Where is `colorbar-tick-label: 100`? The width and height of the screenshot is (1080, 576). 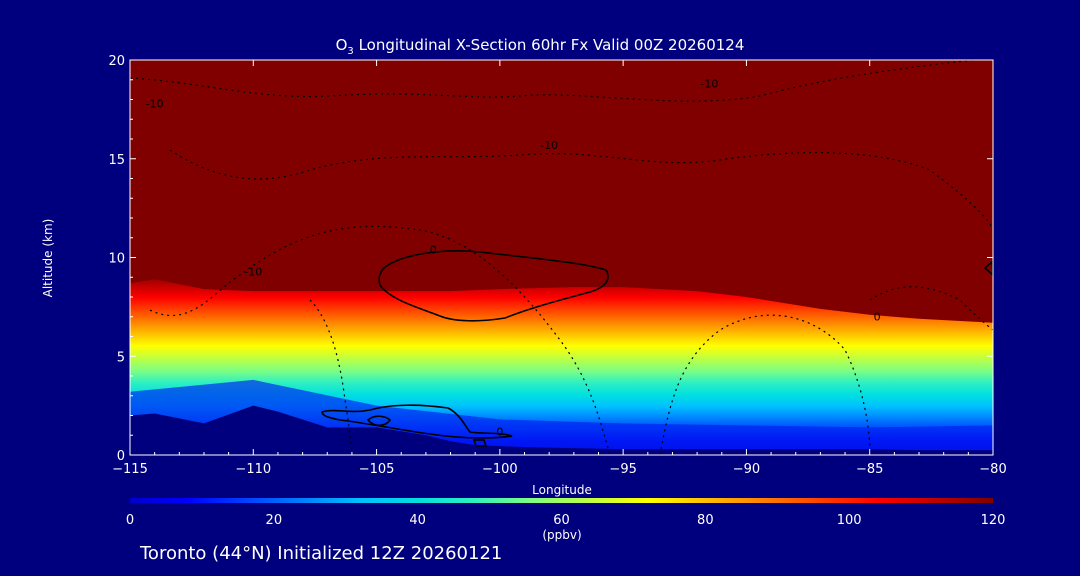 colorbar-tick-label: 100 is located at coordinates (849, 520).